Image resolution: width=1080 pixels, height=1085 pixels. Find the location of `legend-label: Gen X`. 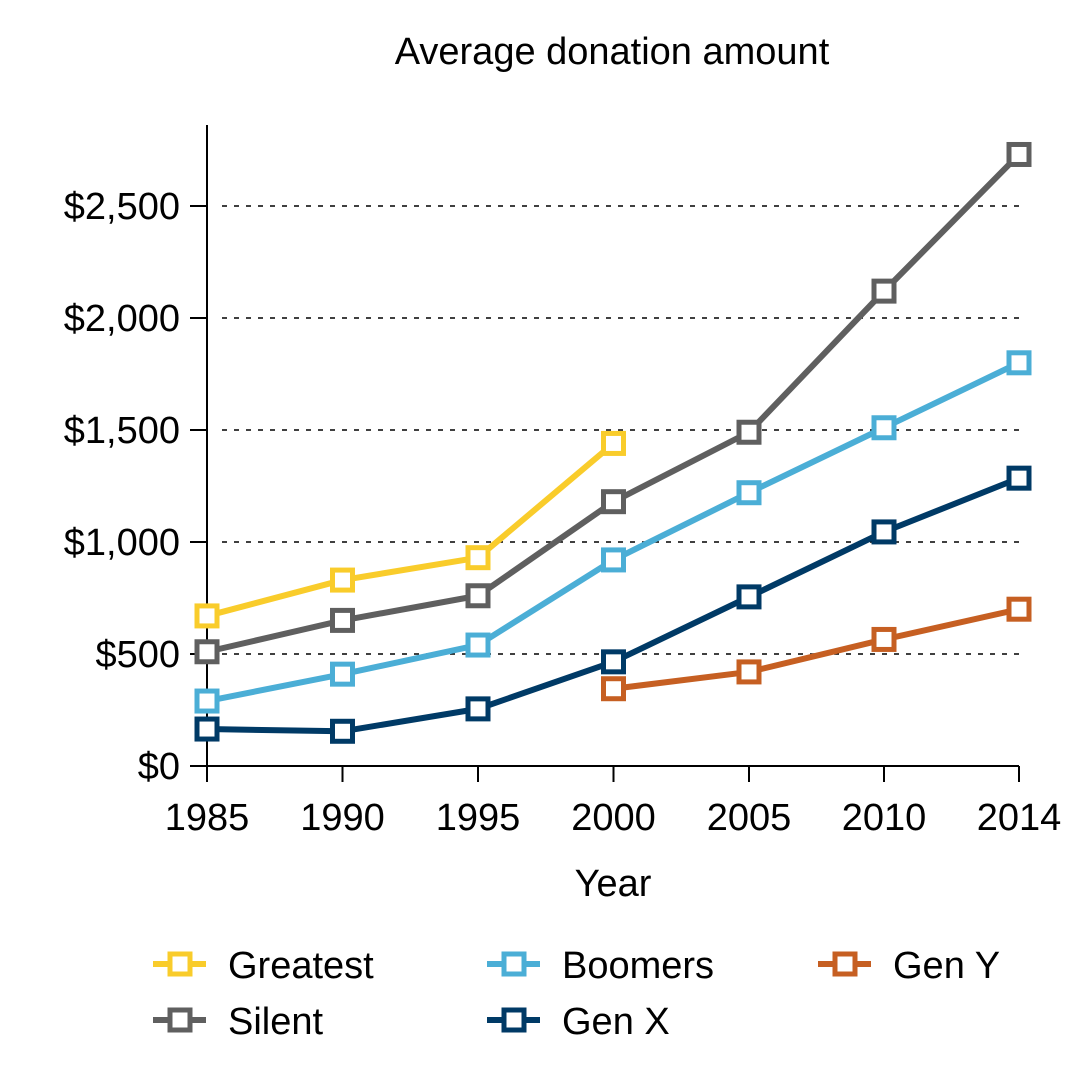

legend-label: Gen X is located at coordinates (616, 1022).